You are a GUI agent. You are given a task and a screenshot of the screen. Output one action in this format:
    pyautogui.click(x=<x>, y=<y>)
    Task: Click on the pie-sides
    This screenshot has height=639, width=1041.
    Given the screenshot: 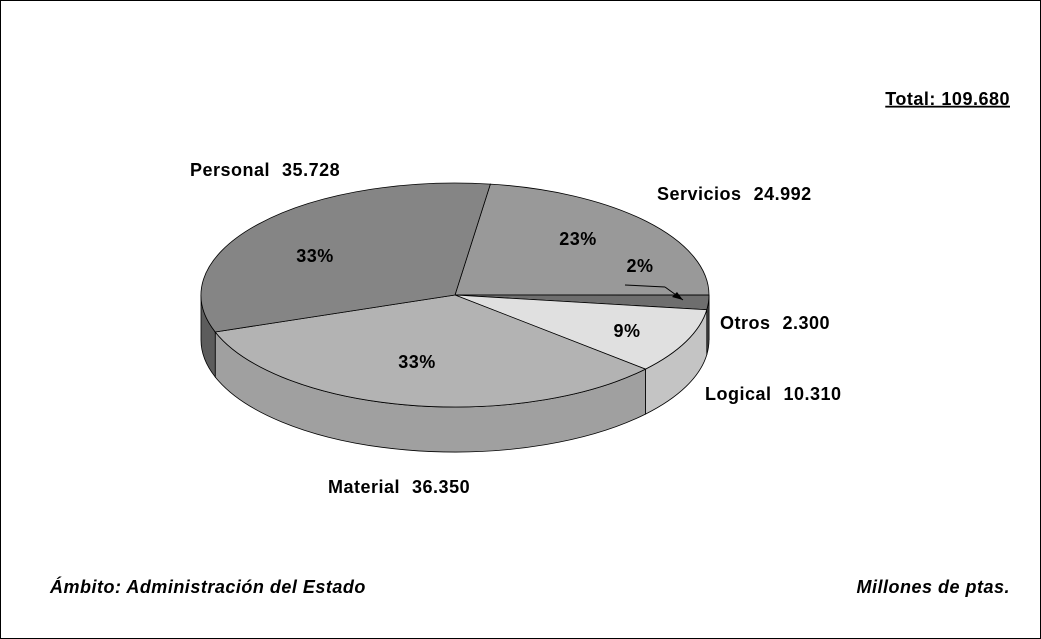 What is the action you would take?
    pyautogui.click(x=455, y=373)
    